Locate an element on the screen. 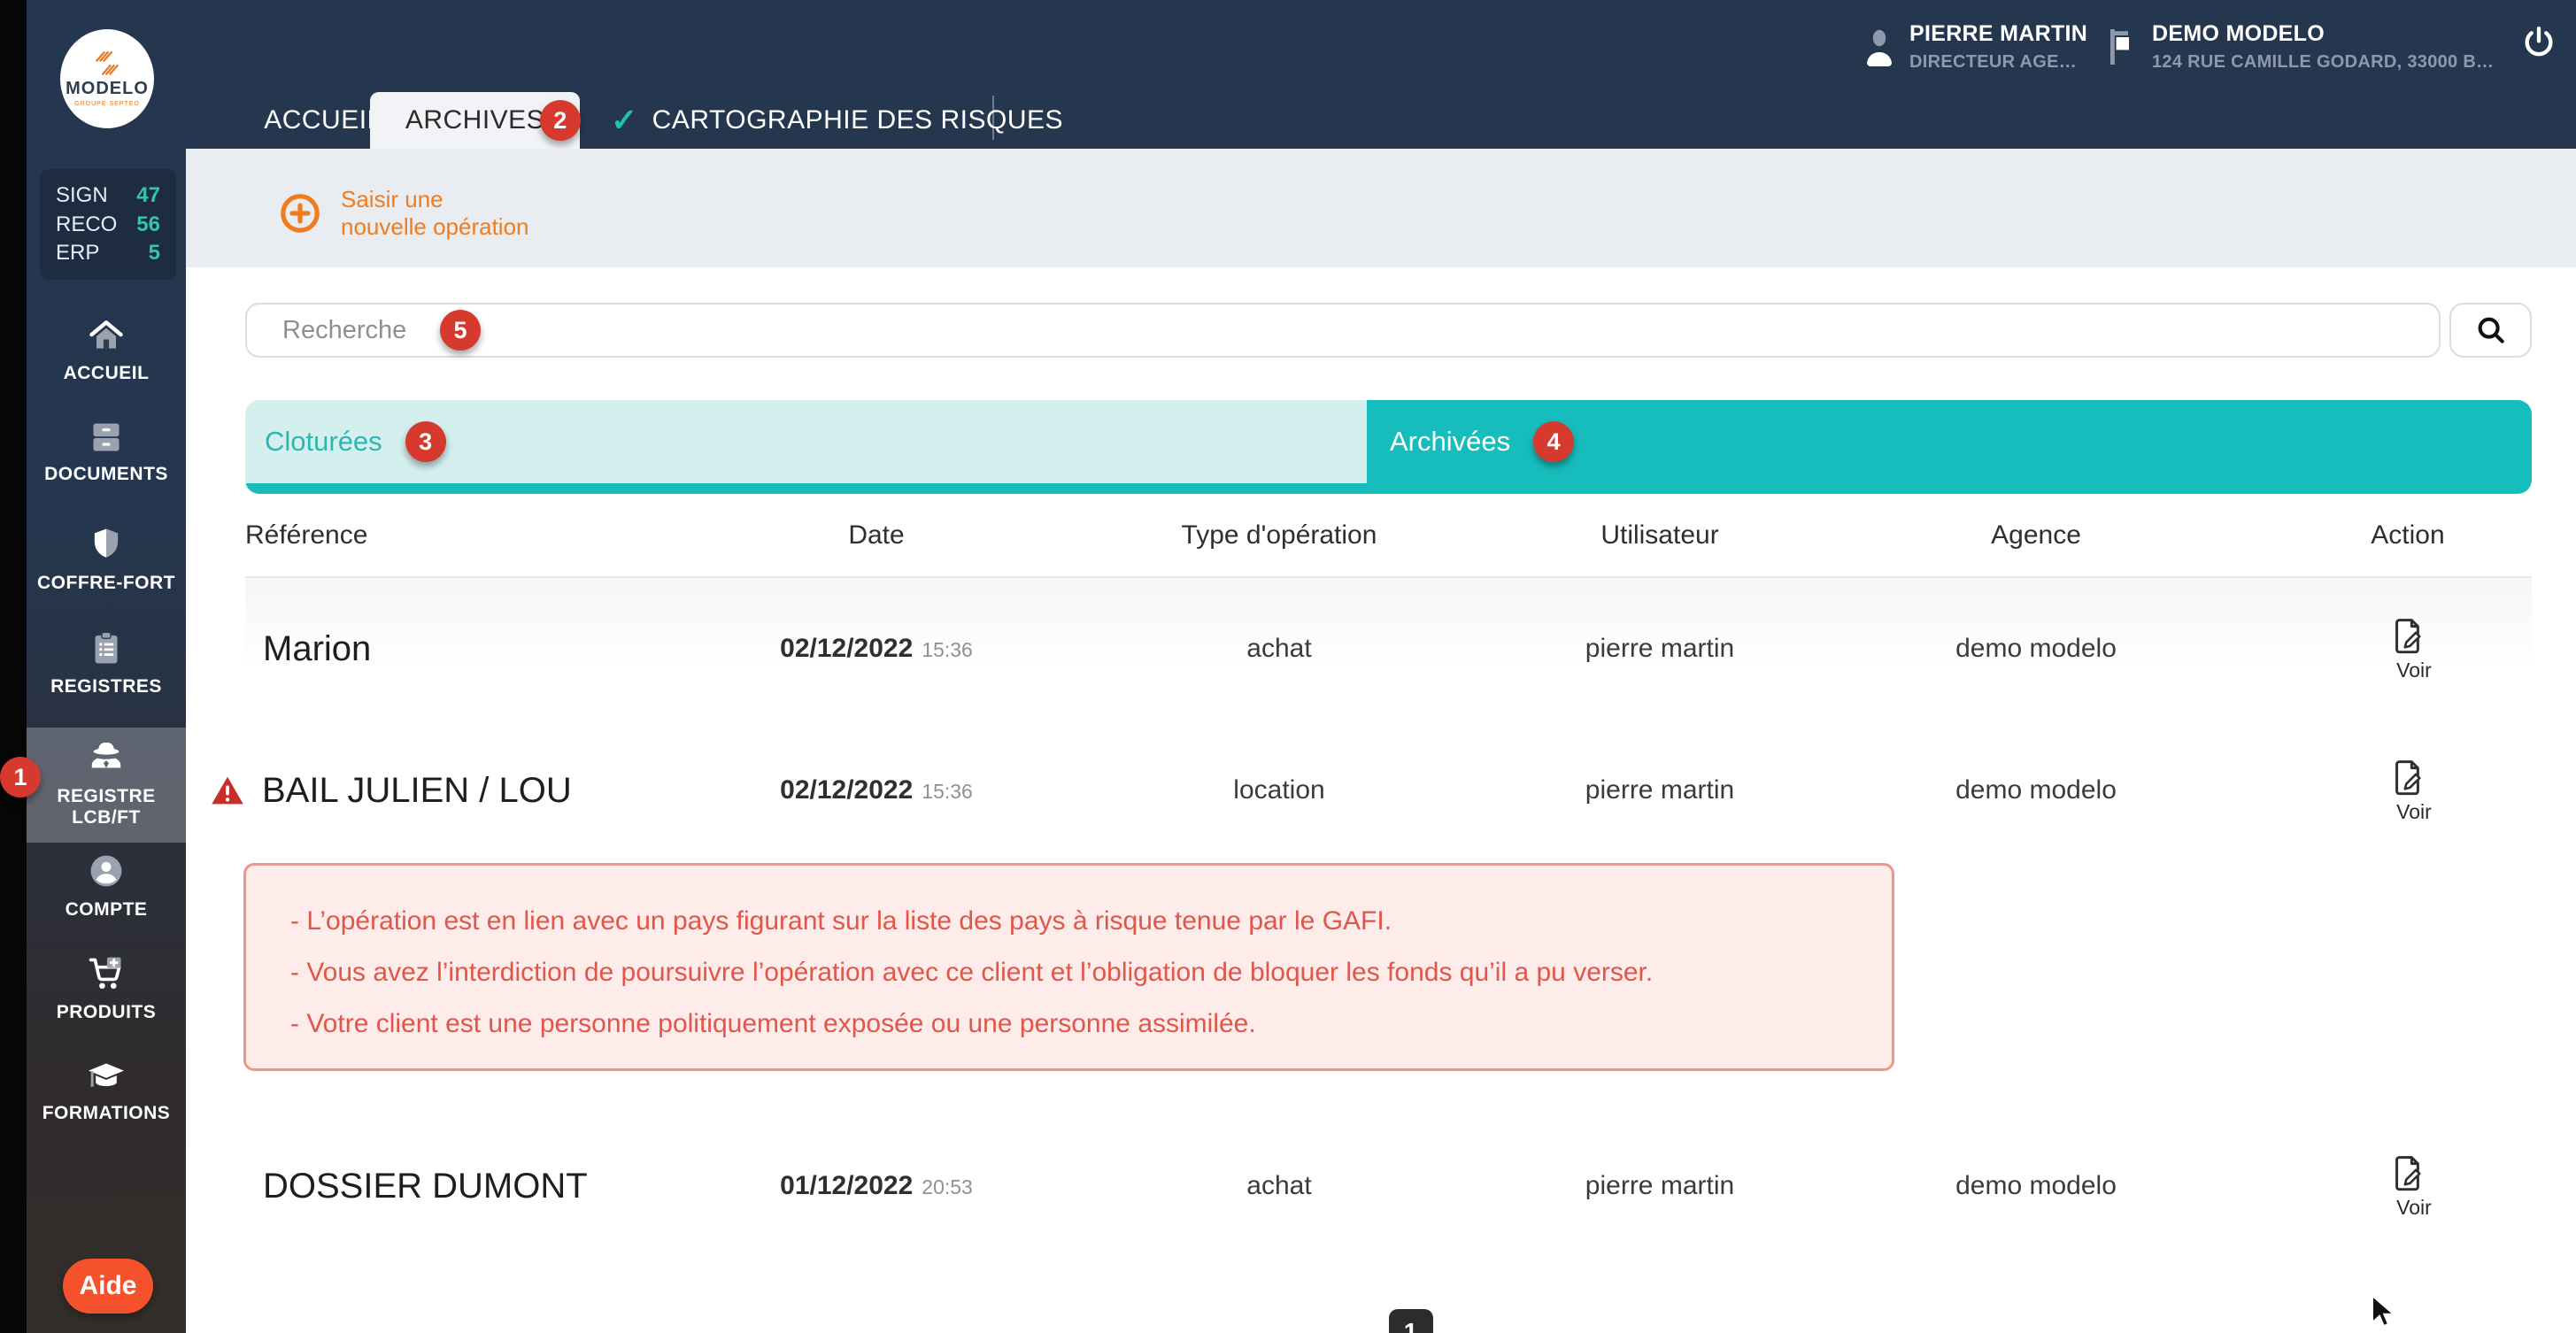  search-bar: 5 is located at coordinates (1388, 330).